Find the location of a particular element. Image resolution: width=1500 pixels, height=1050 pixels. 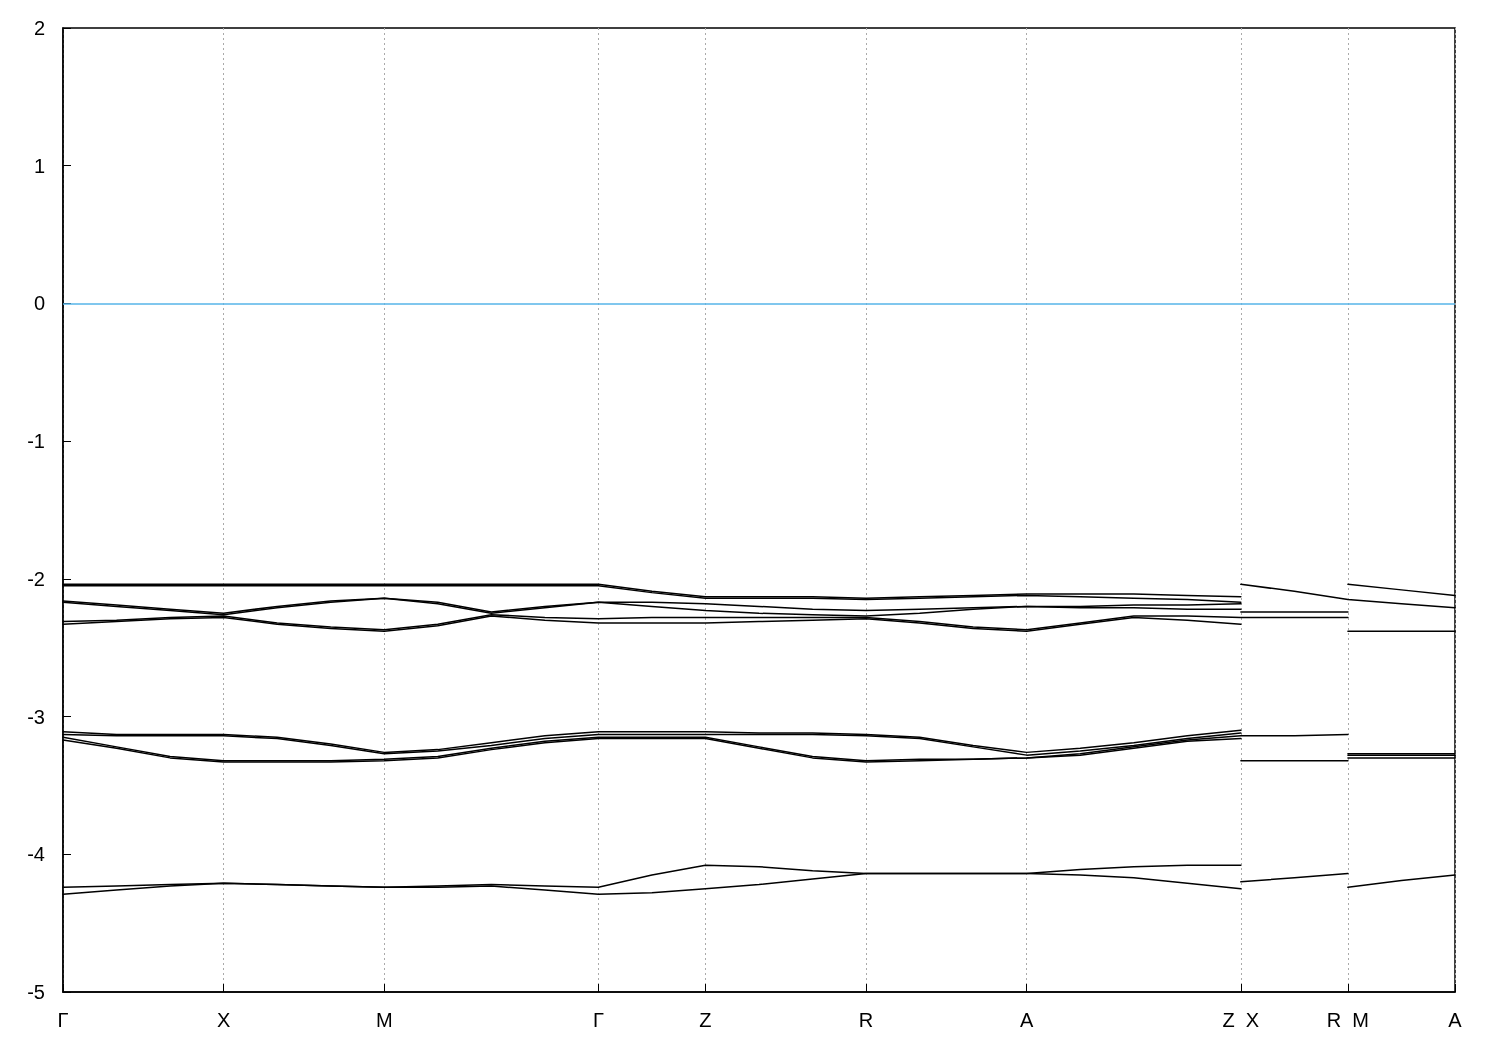

y-tick-label: -5 is located at coordinates (36, 992).